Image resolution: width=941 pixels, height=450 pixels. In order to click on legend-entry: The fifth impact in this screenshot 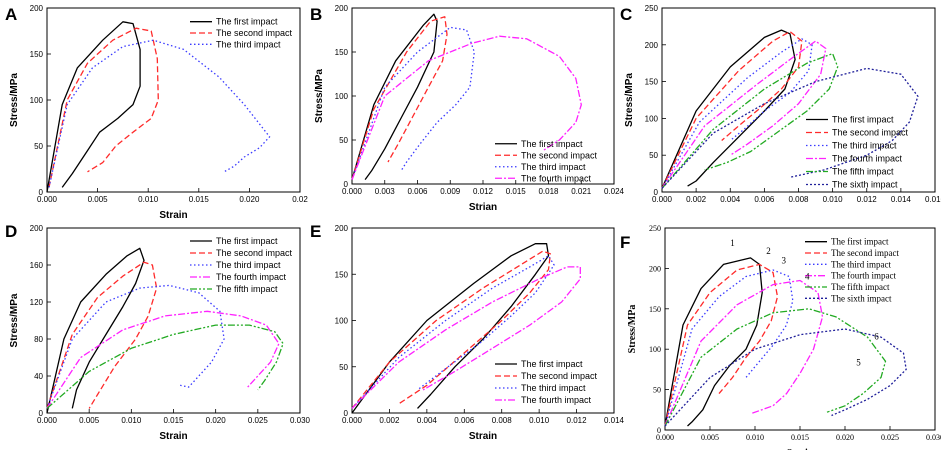, I will do `click(863, 172)`.